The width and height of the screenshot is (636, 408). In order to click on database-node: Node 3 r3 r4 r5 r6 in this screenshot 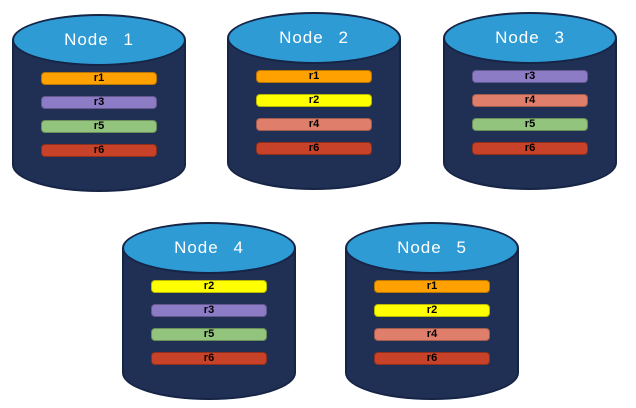, I will do `click(530, 101)`.